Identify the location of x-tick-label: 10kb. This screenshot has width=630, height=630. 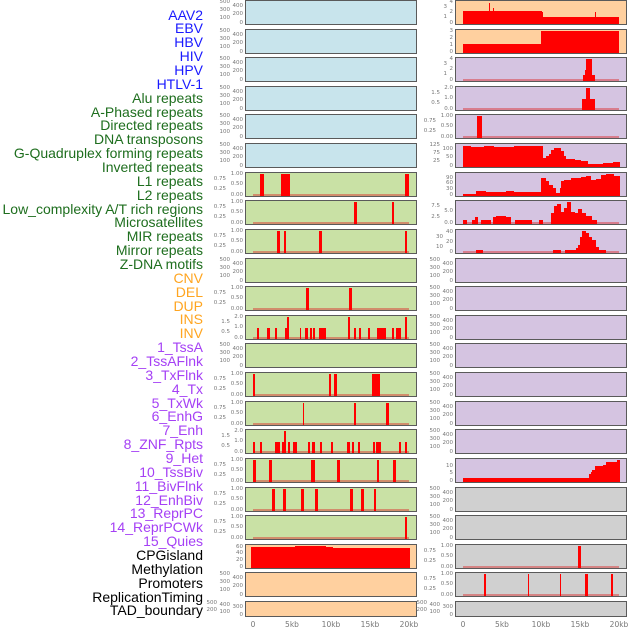
(541, 624).